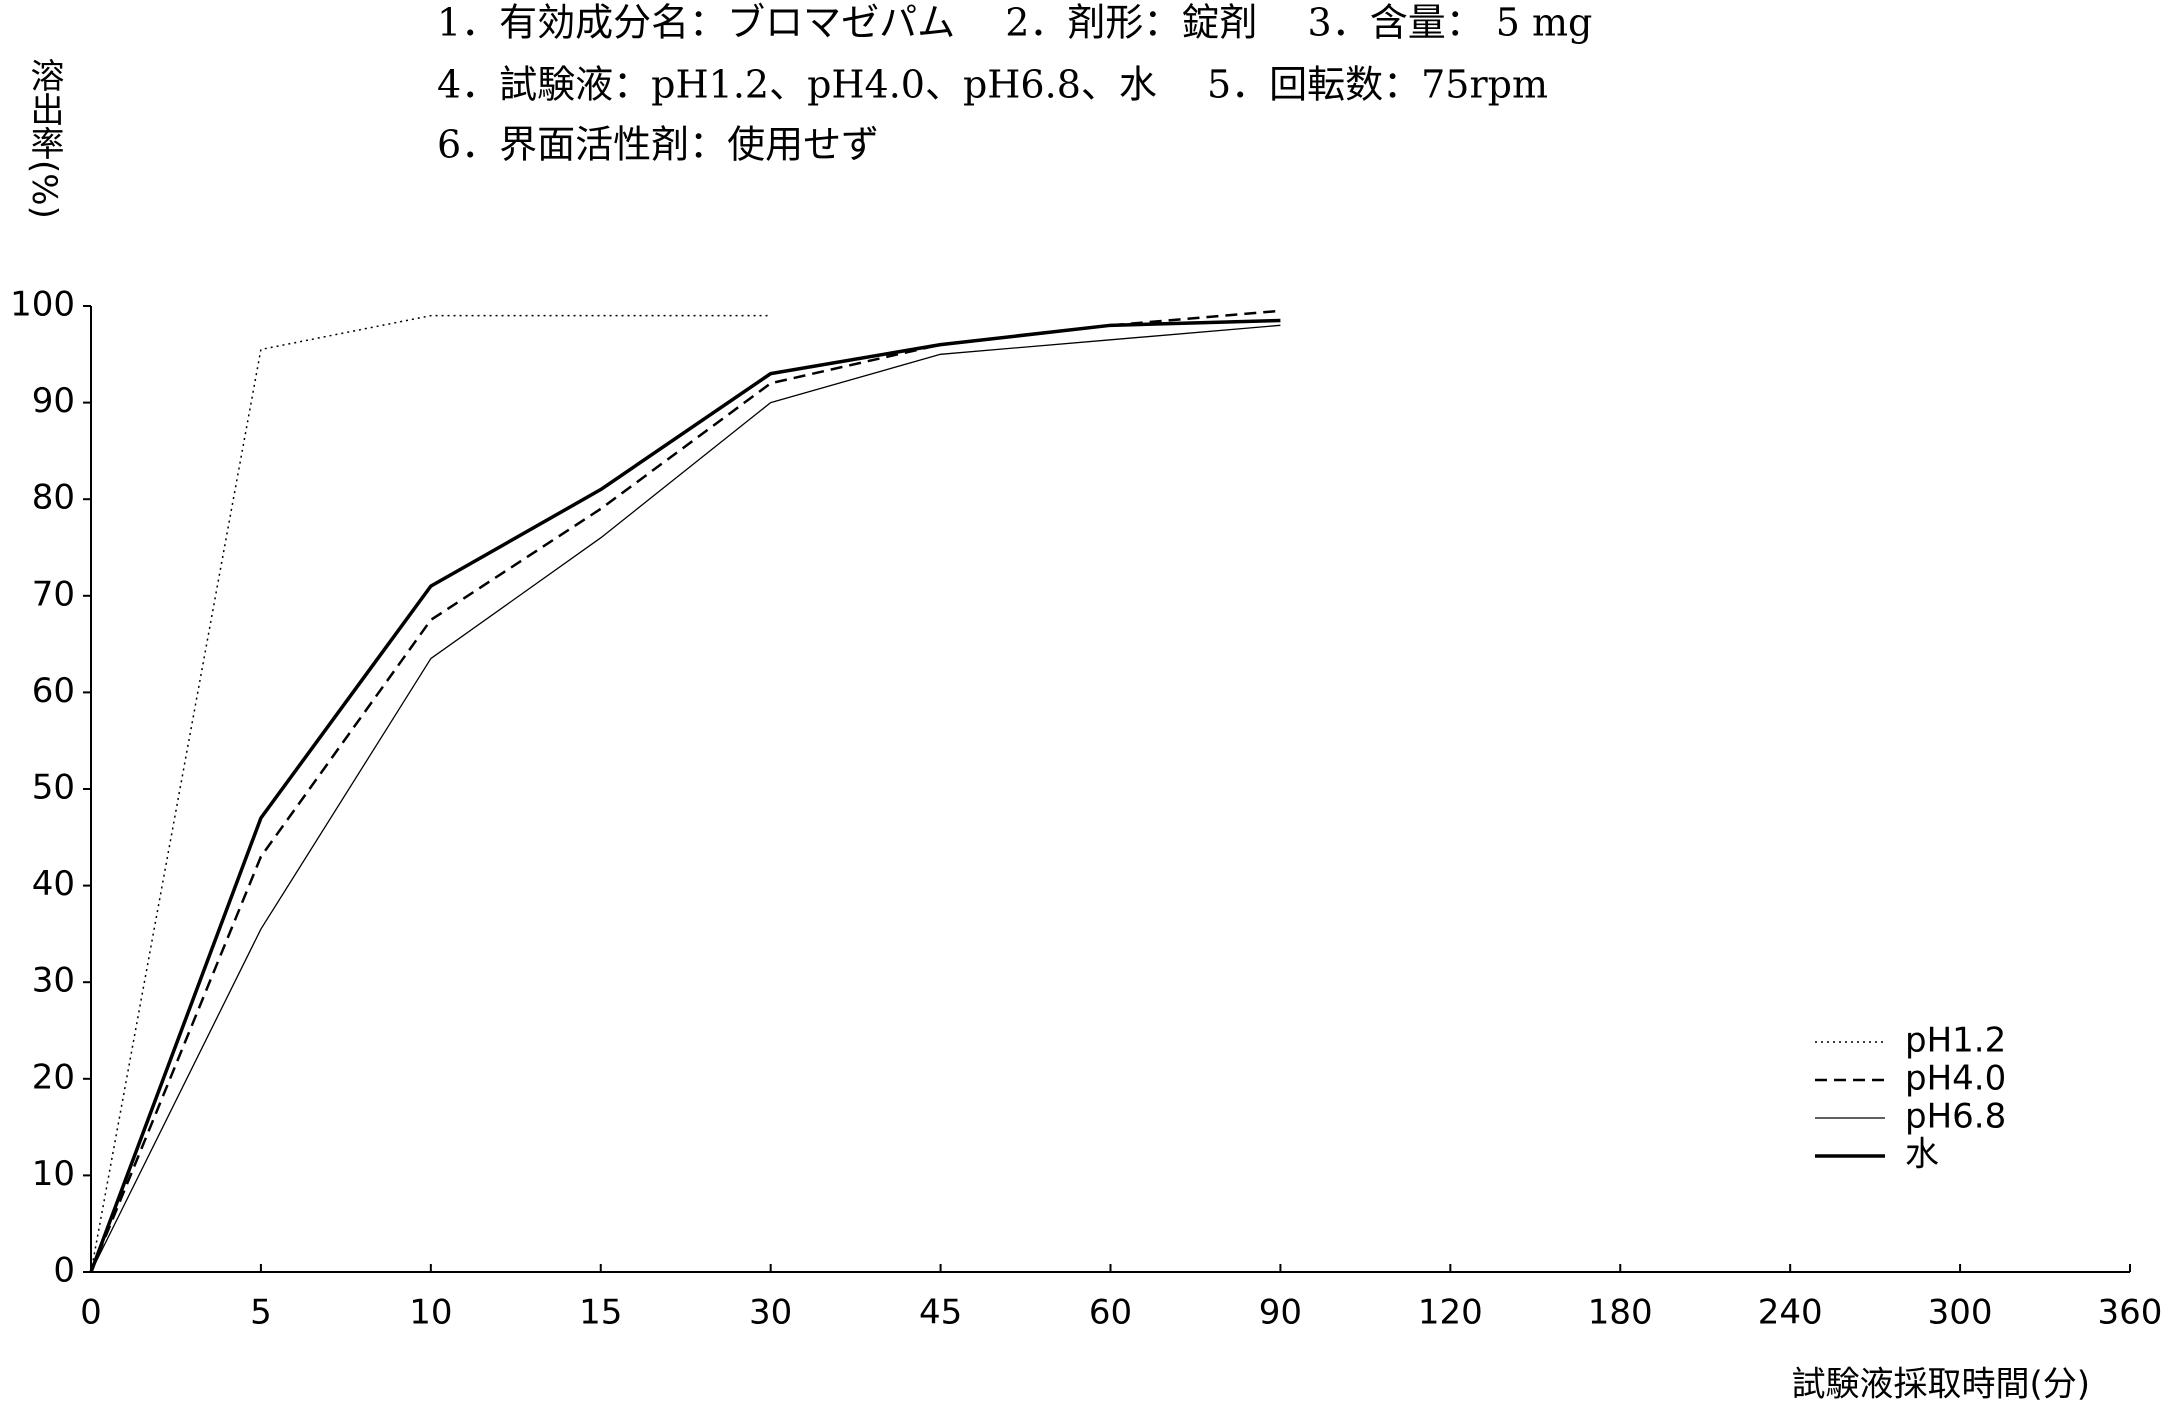 The height and width of the screenshot is (1417, 2173). Describe the element at coordinates (600, 1313) in the screenshot. I see `x-tick-label: 15` at that location.